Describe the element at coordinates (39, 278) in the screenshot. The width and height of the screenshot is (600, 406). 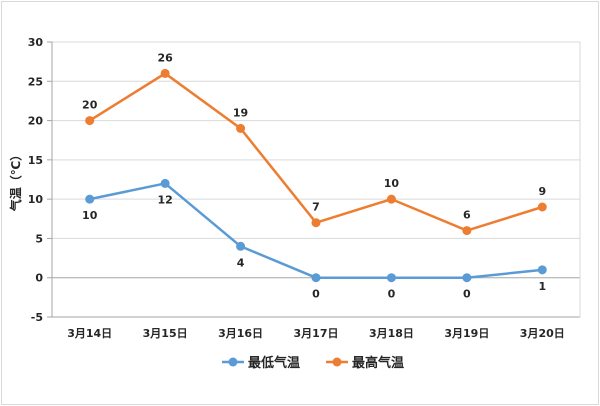
I see `y-tick-label: 0` at that location.